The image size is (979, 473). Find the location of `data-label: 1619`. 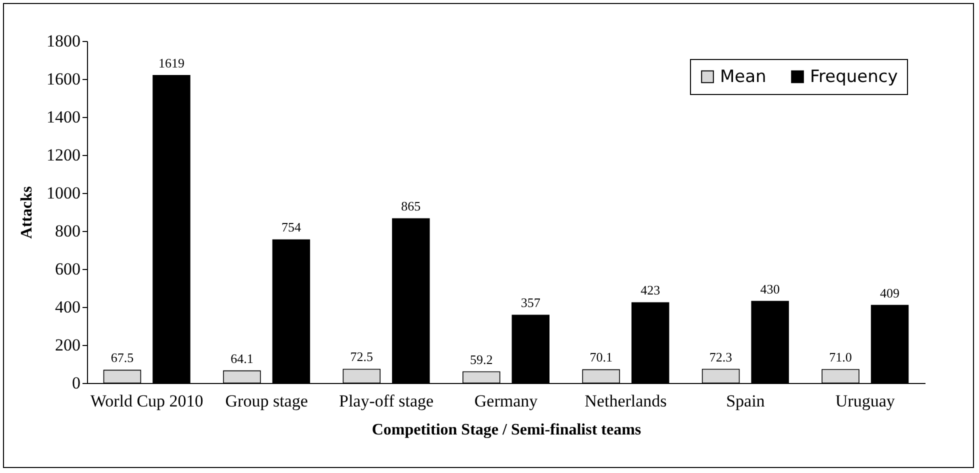

data-label: 1619 is located at coordinates (171, 62).